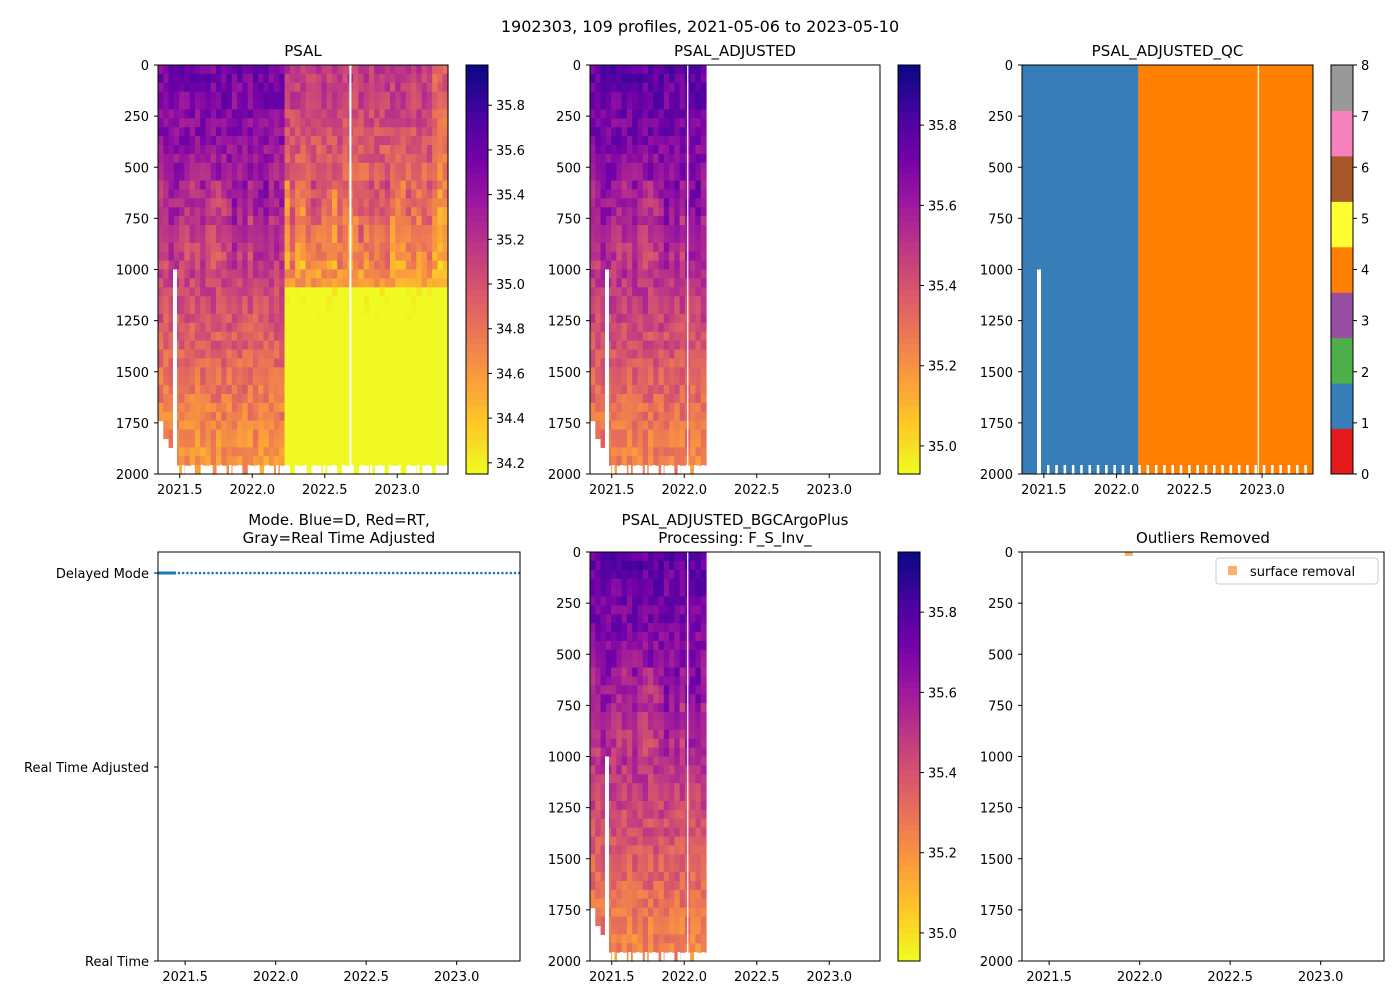  What do you see at coordinates (1365, 322) in the screenshot?
I see `colorbar-tick-label: 3` at bounding box center [1365, 322].